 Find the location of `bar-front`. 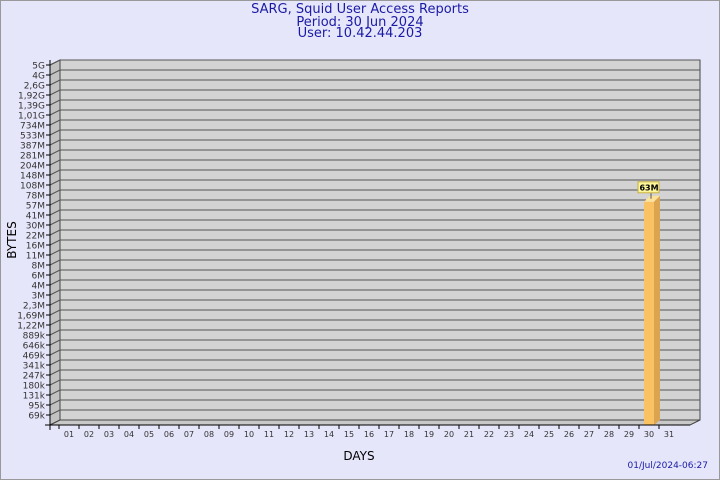

bar-front is located at coordinates (649, 313).